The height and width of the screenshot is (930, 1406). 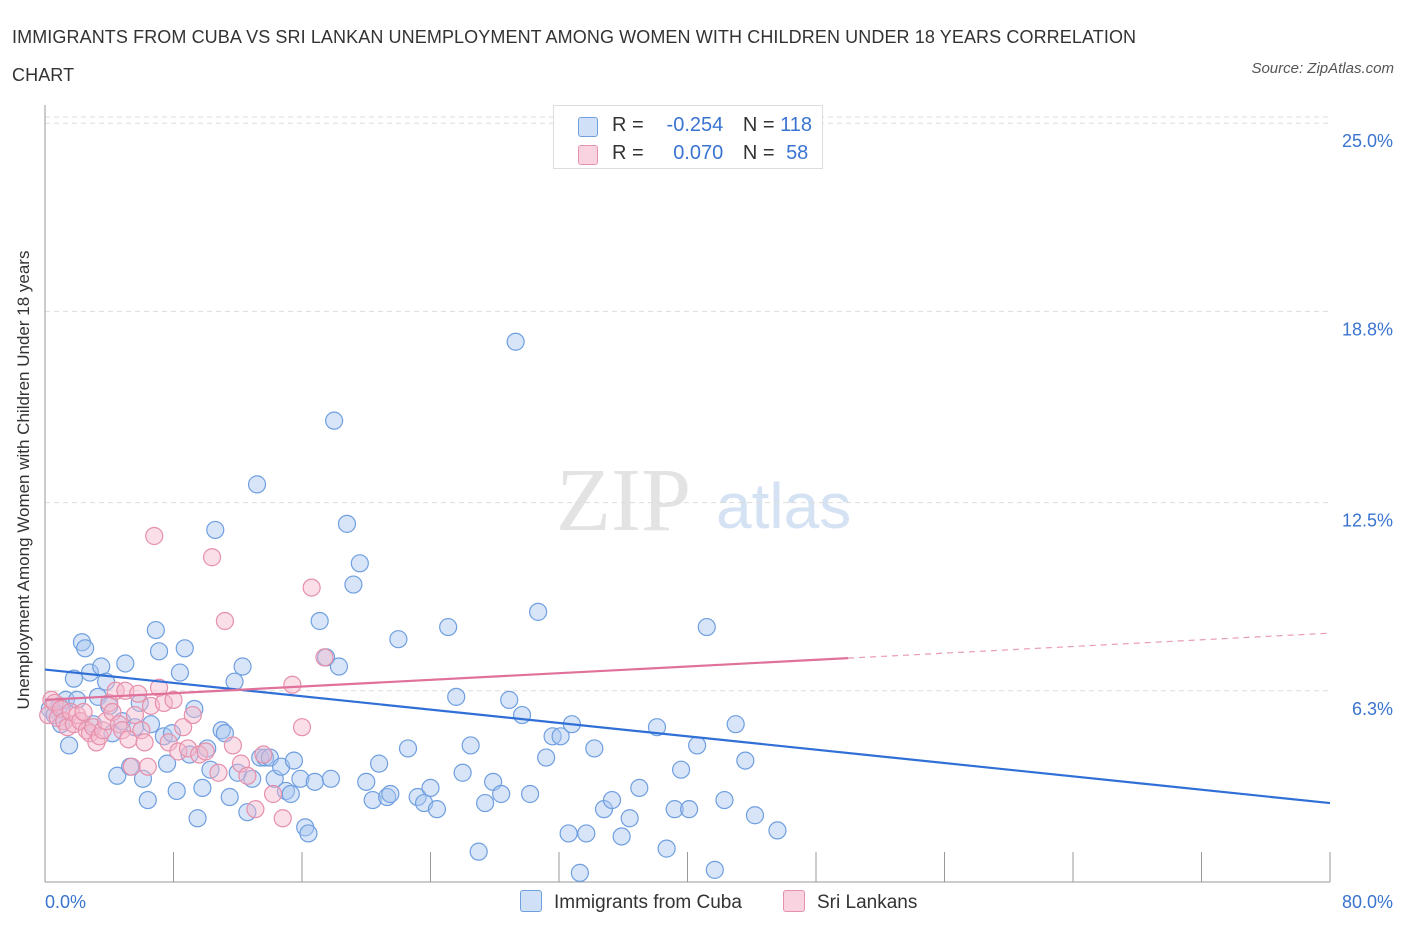 What do you see at coordinates (867, 902) in the screenshot?
I see `legend-label-srilanka: Sri Lankans` at bounding box center [867, 902].